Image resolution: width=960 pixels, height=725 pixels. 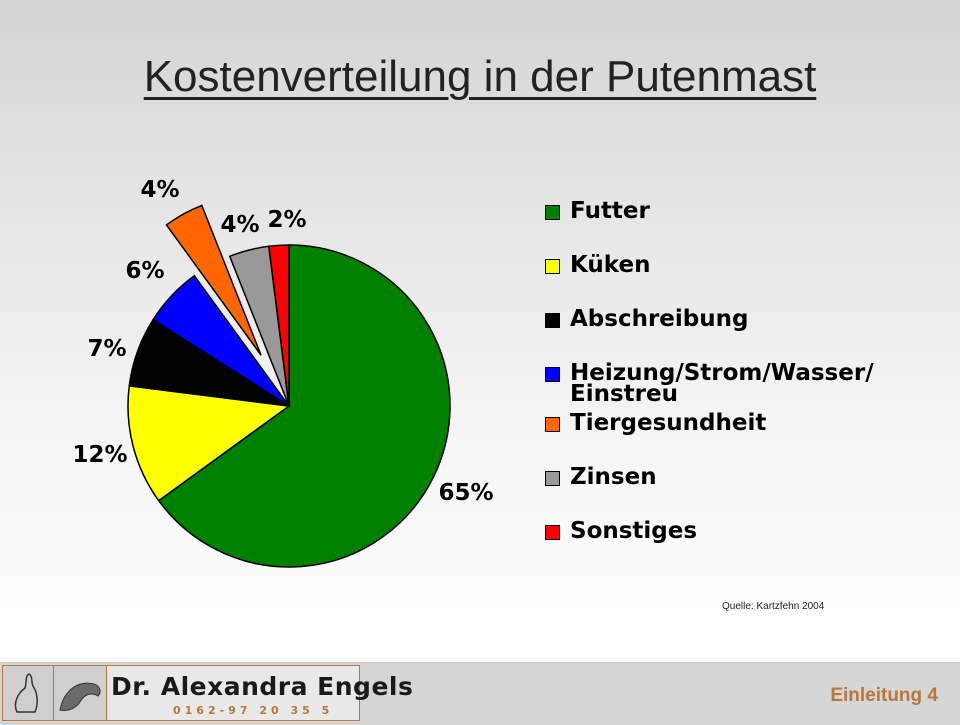 I want to click on legend-item: Abschreibung, so click(x=646, y=319).